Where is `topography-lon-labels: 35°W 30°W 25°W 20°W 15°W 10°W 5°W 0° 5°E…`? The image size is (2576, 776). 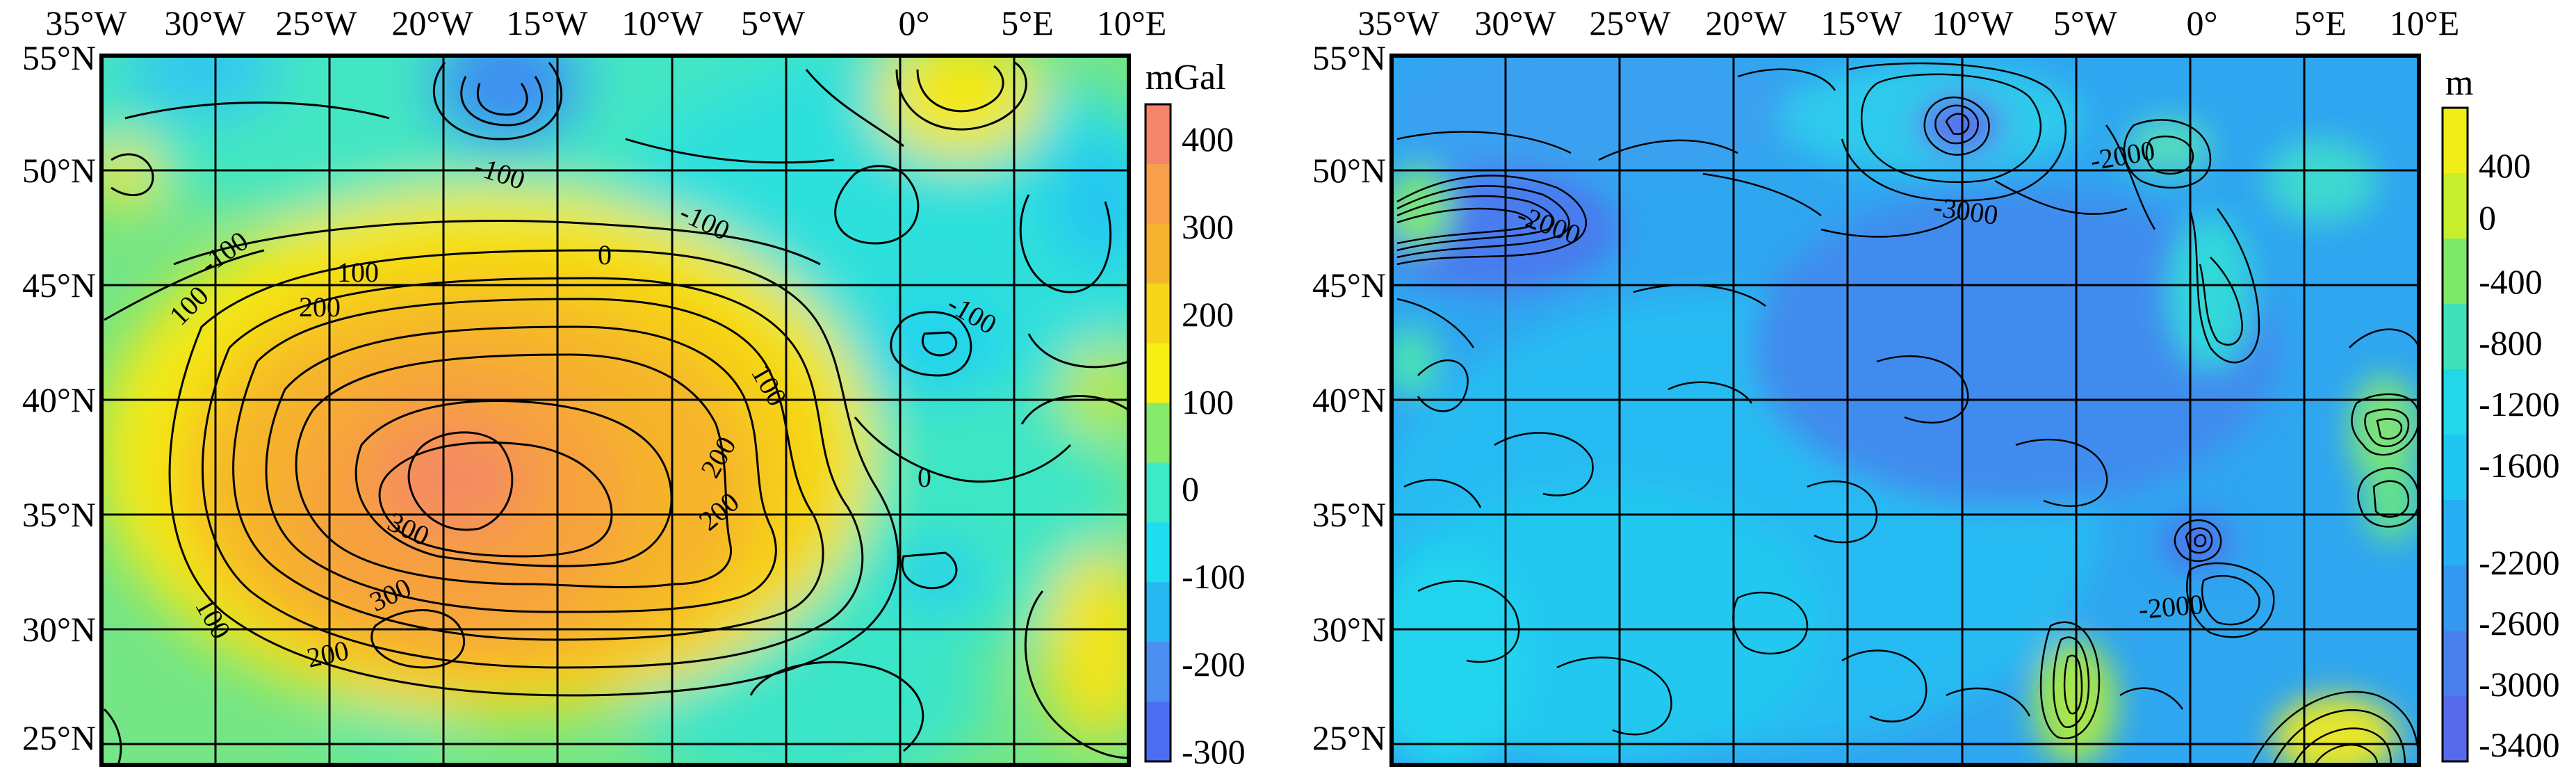
topography-lon-labels: 35°W 30°W 25°W 20°W 15°W 10°W 5°W 0° 5°E… is located at coordinates (1908, 22).